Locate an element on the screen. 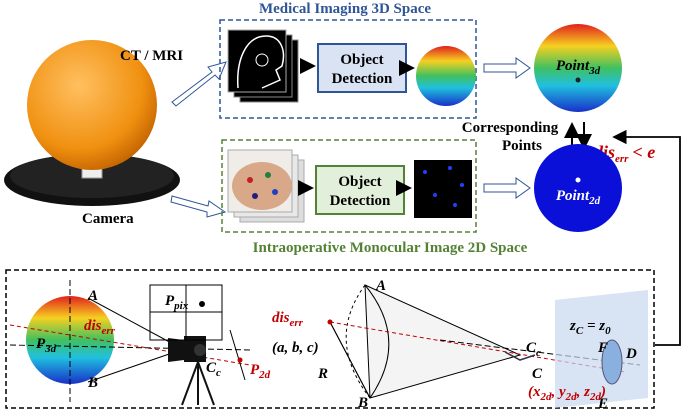 The width and height of the screenshot is (685, 413). camera-label: Camera is located at coordinates (108, 219).